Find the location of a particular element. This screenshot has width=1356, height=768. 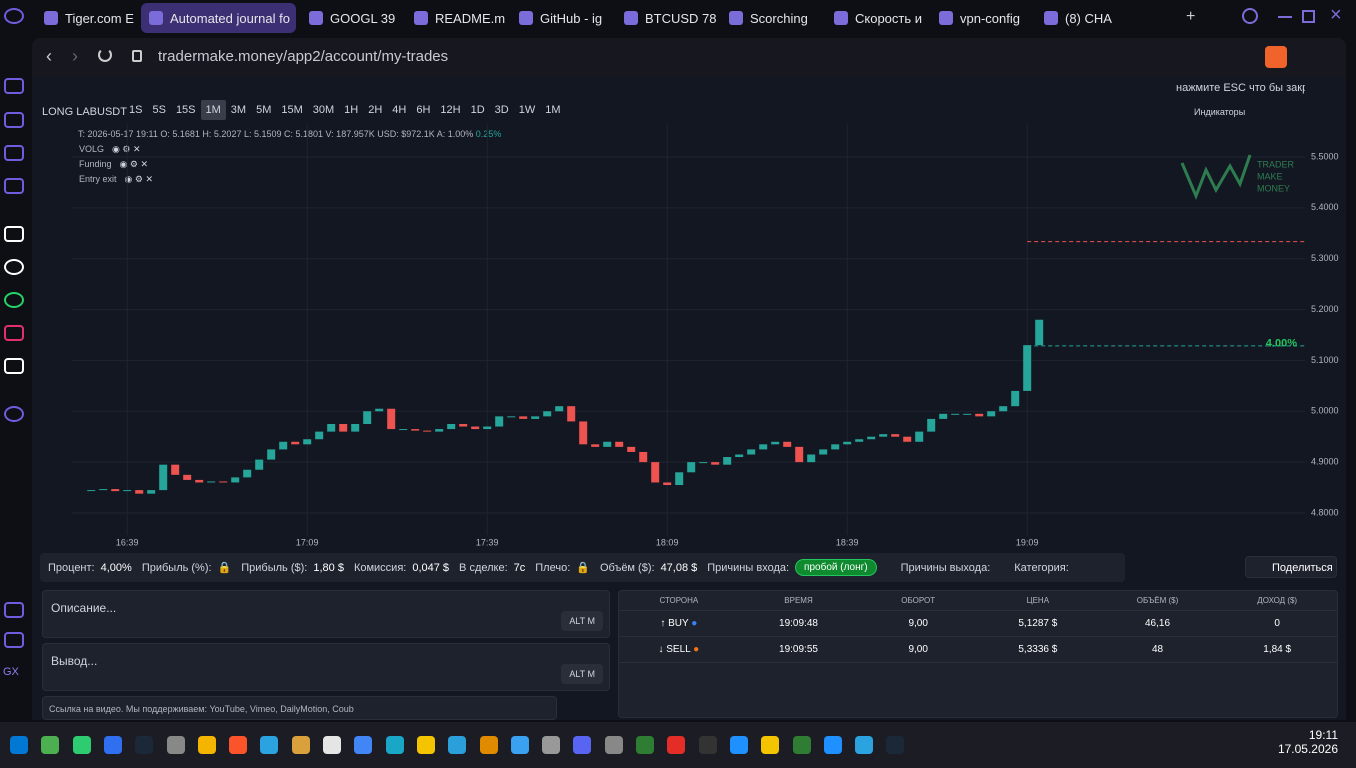

opera-logo is located at coordinates (14, 16).